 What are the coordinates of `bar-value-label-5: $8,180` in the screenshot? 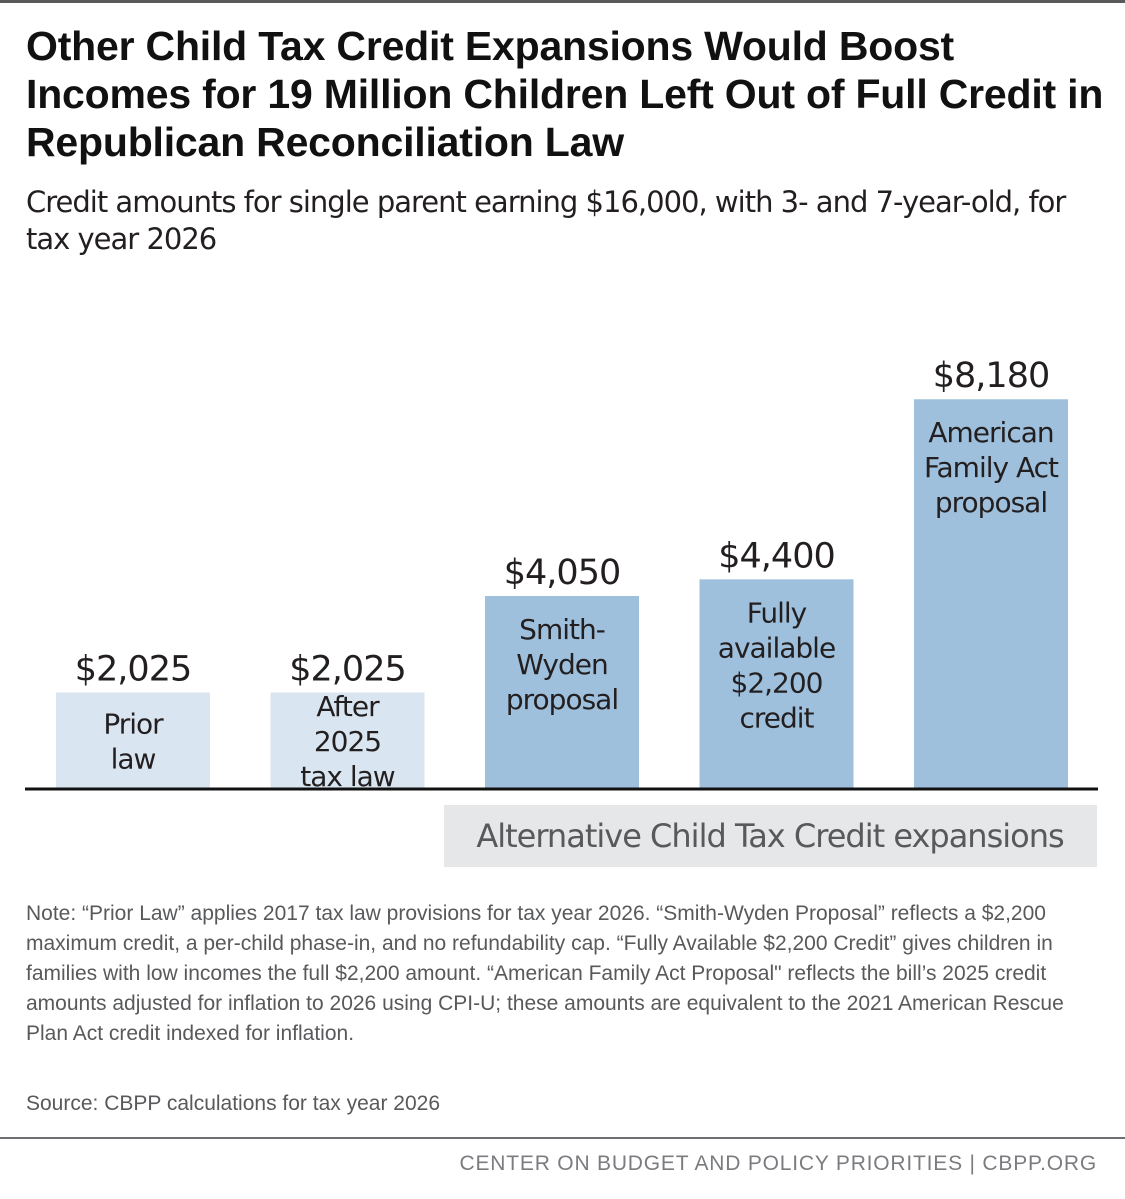 It's located at (991, 376).